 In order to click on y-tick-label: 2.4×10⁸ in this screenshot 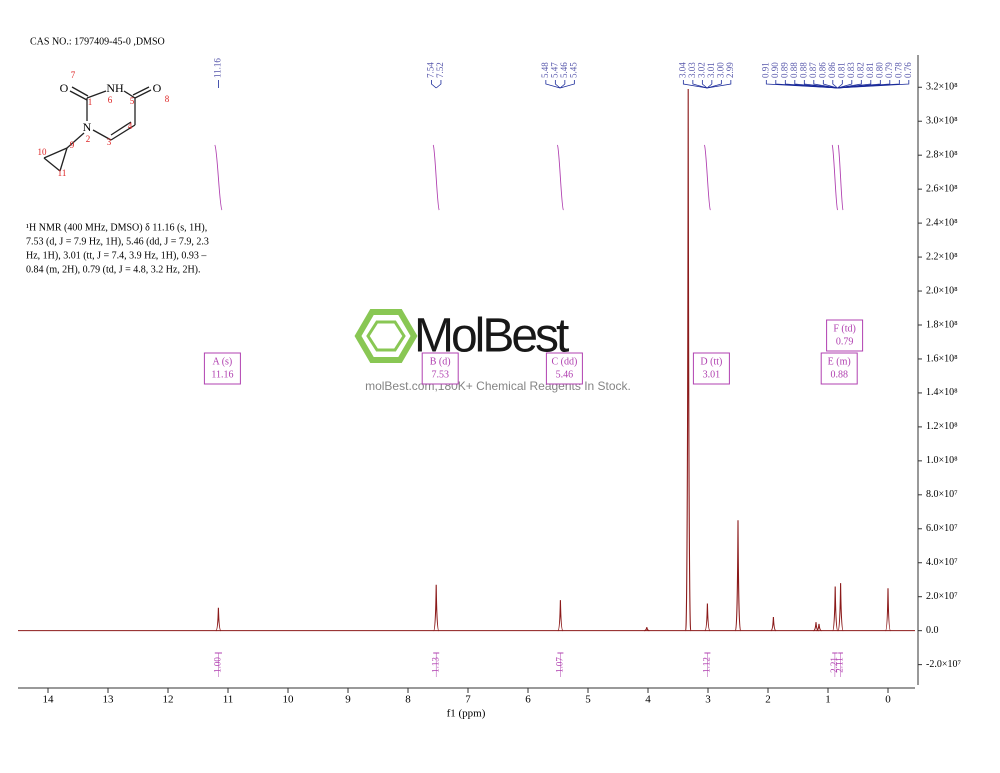, I will do `click(942, 222)`.